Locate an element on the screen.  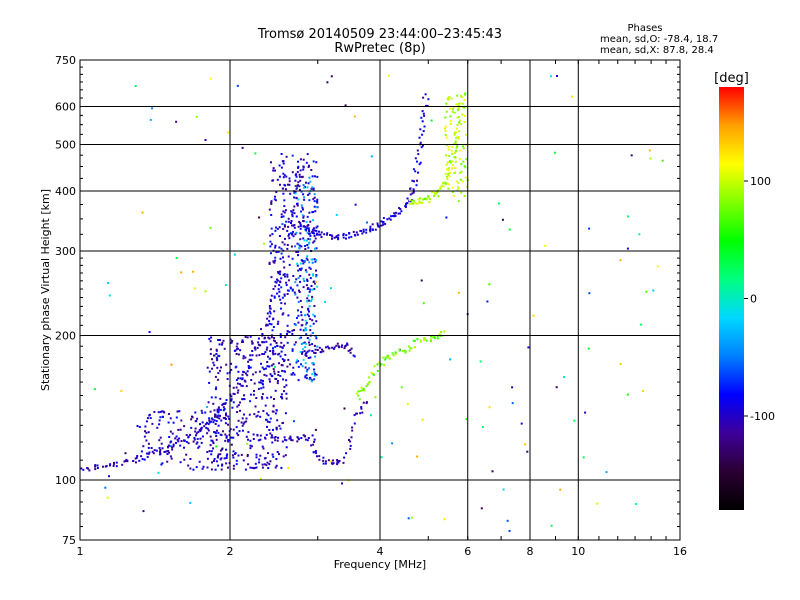
y-tick-label: 400 is located at coordinates (65, 191).